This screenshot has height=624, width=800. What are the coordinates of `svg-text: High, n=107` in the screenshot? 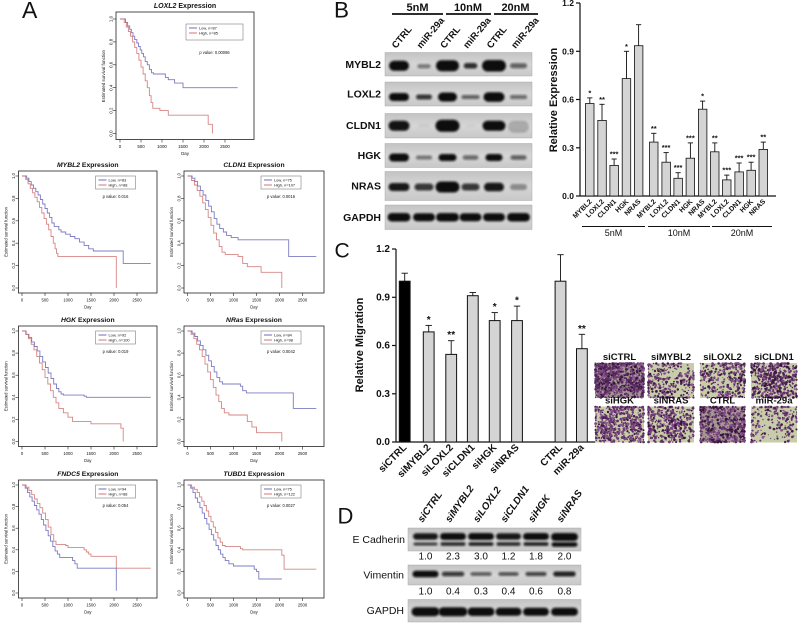 It's located at (284, 184).